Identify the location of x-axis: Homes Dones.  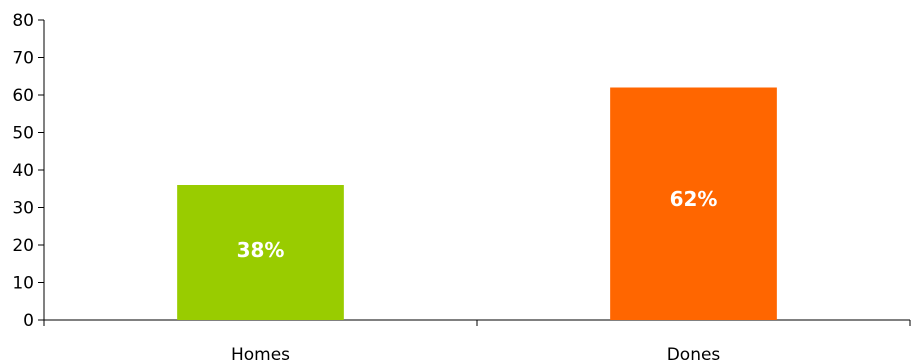
(477, 340).